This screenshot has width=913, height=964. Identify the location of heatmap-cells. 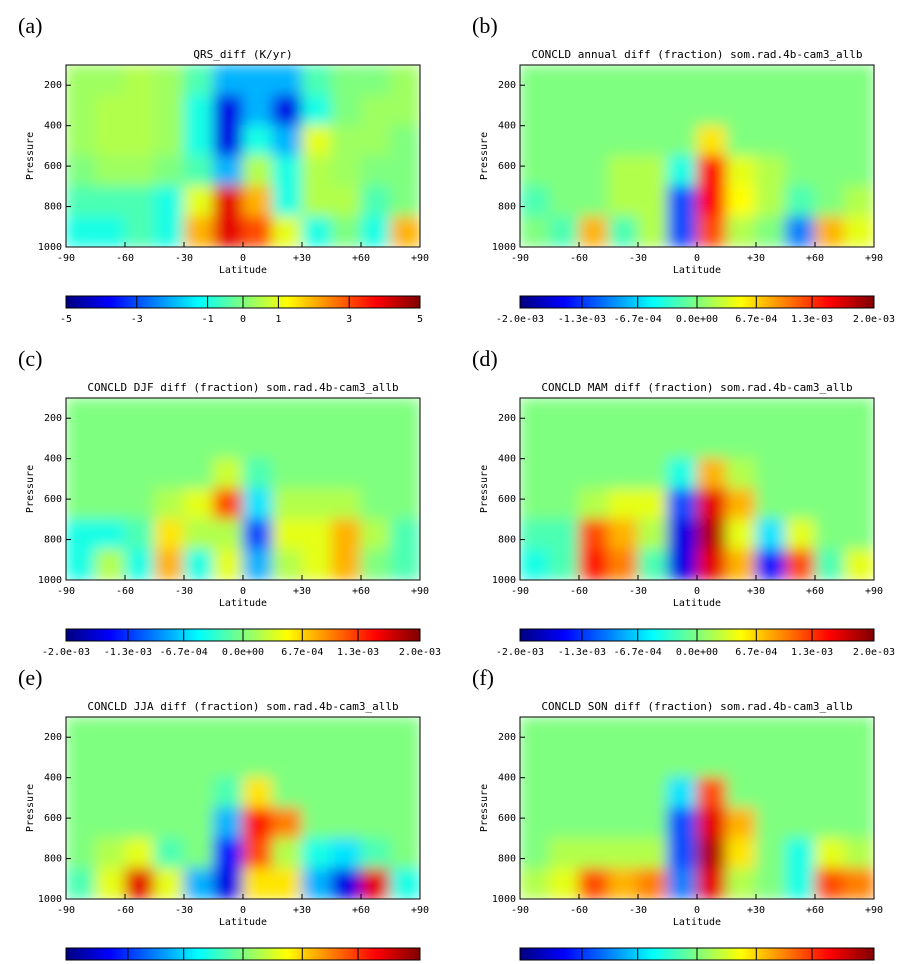
(697, 489).